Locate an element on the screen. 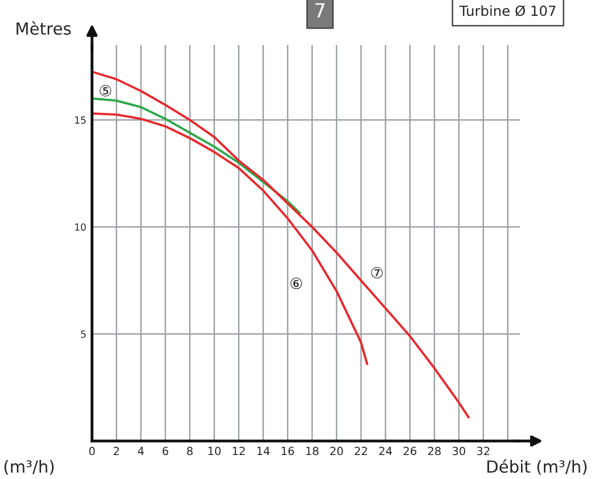 The height and width of the screenshot is (479, 593). x-tick-label: 0 is located at coordinates (92, 451).